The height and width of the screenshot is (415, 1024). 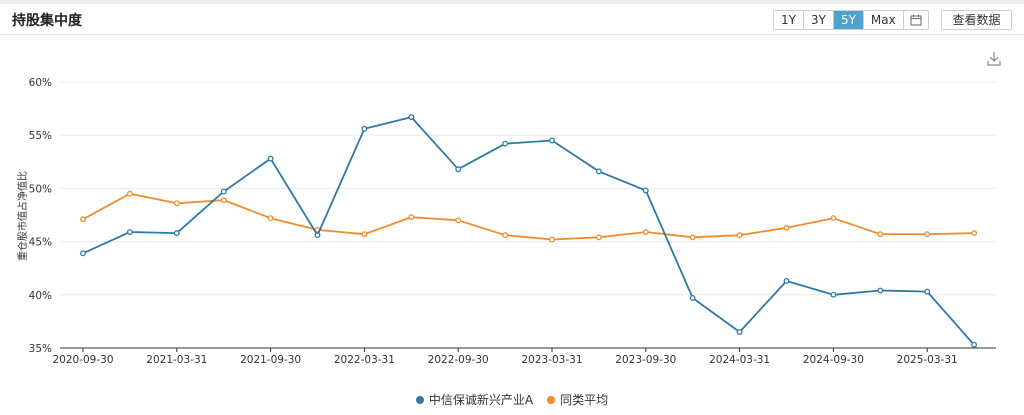 I want to click on range-3y-button: 3Y, so click(x=819, y=20).